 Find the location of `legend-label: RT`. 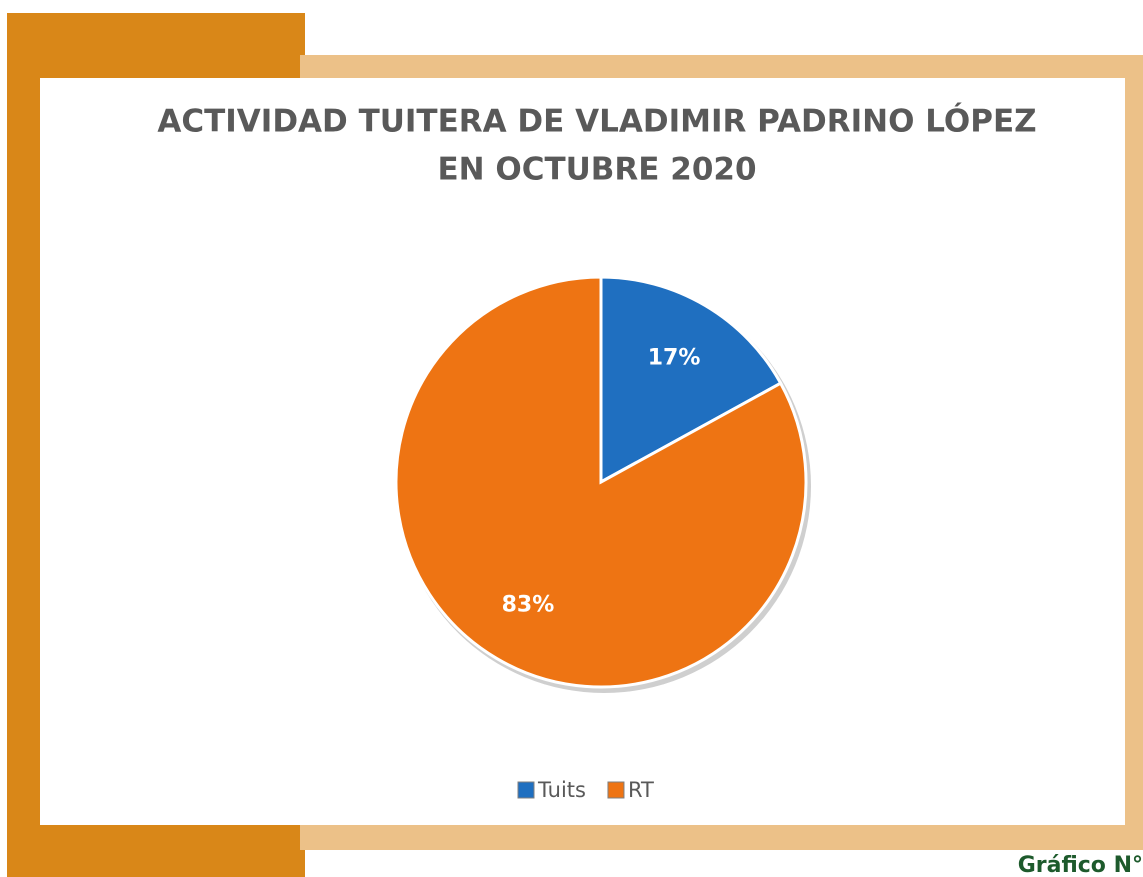

legend-label: RT is located at coordinates (641, 790).